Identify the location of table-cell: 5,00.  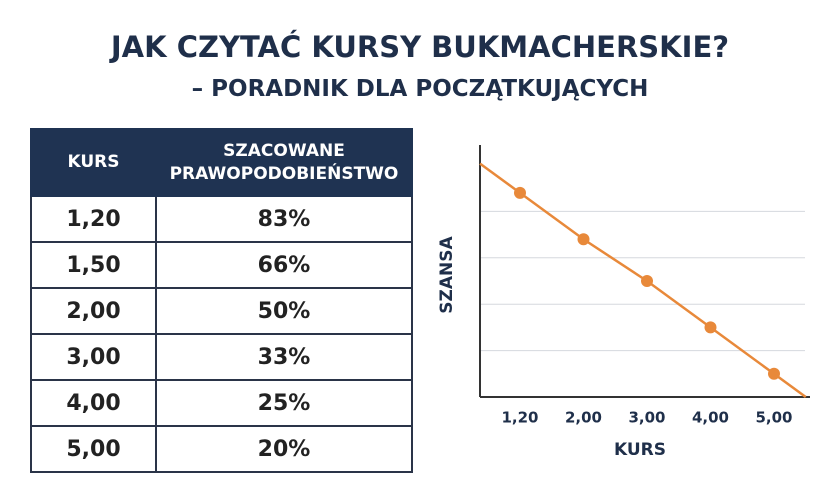
(93, 449).